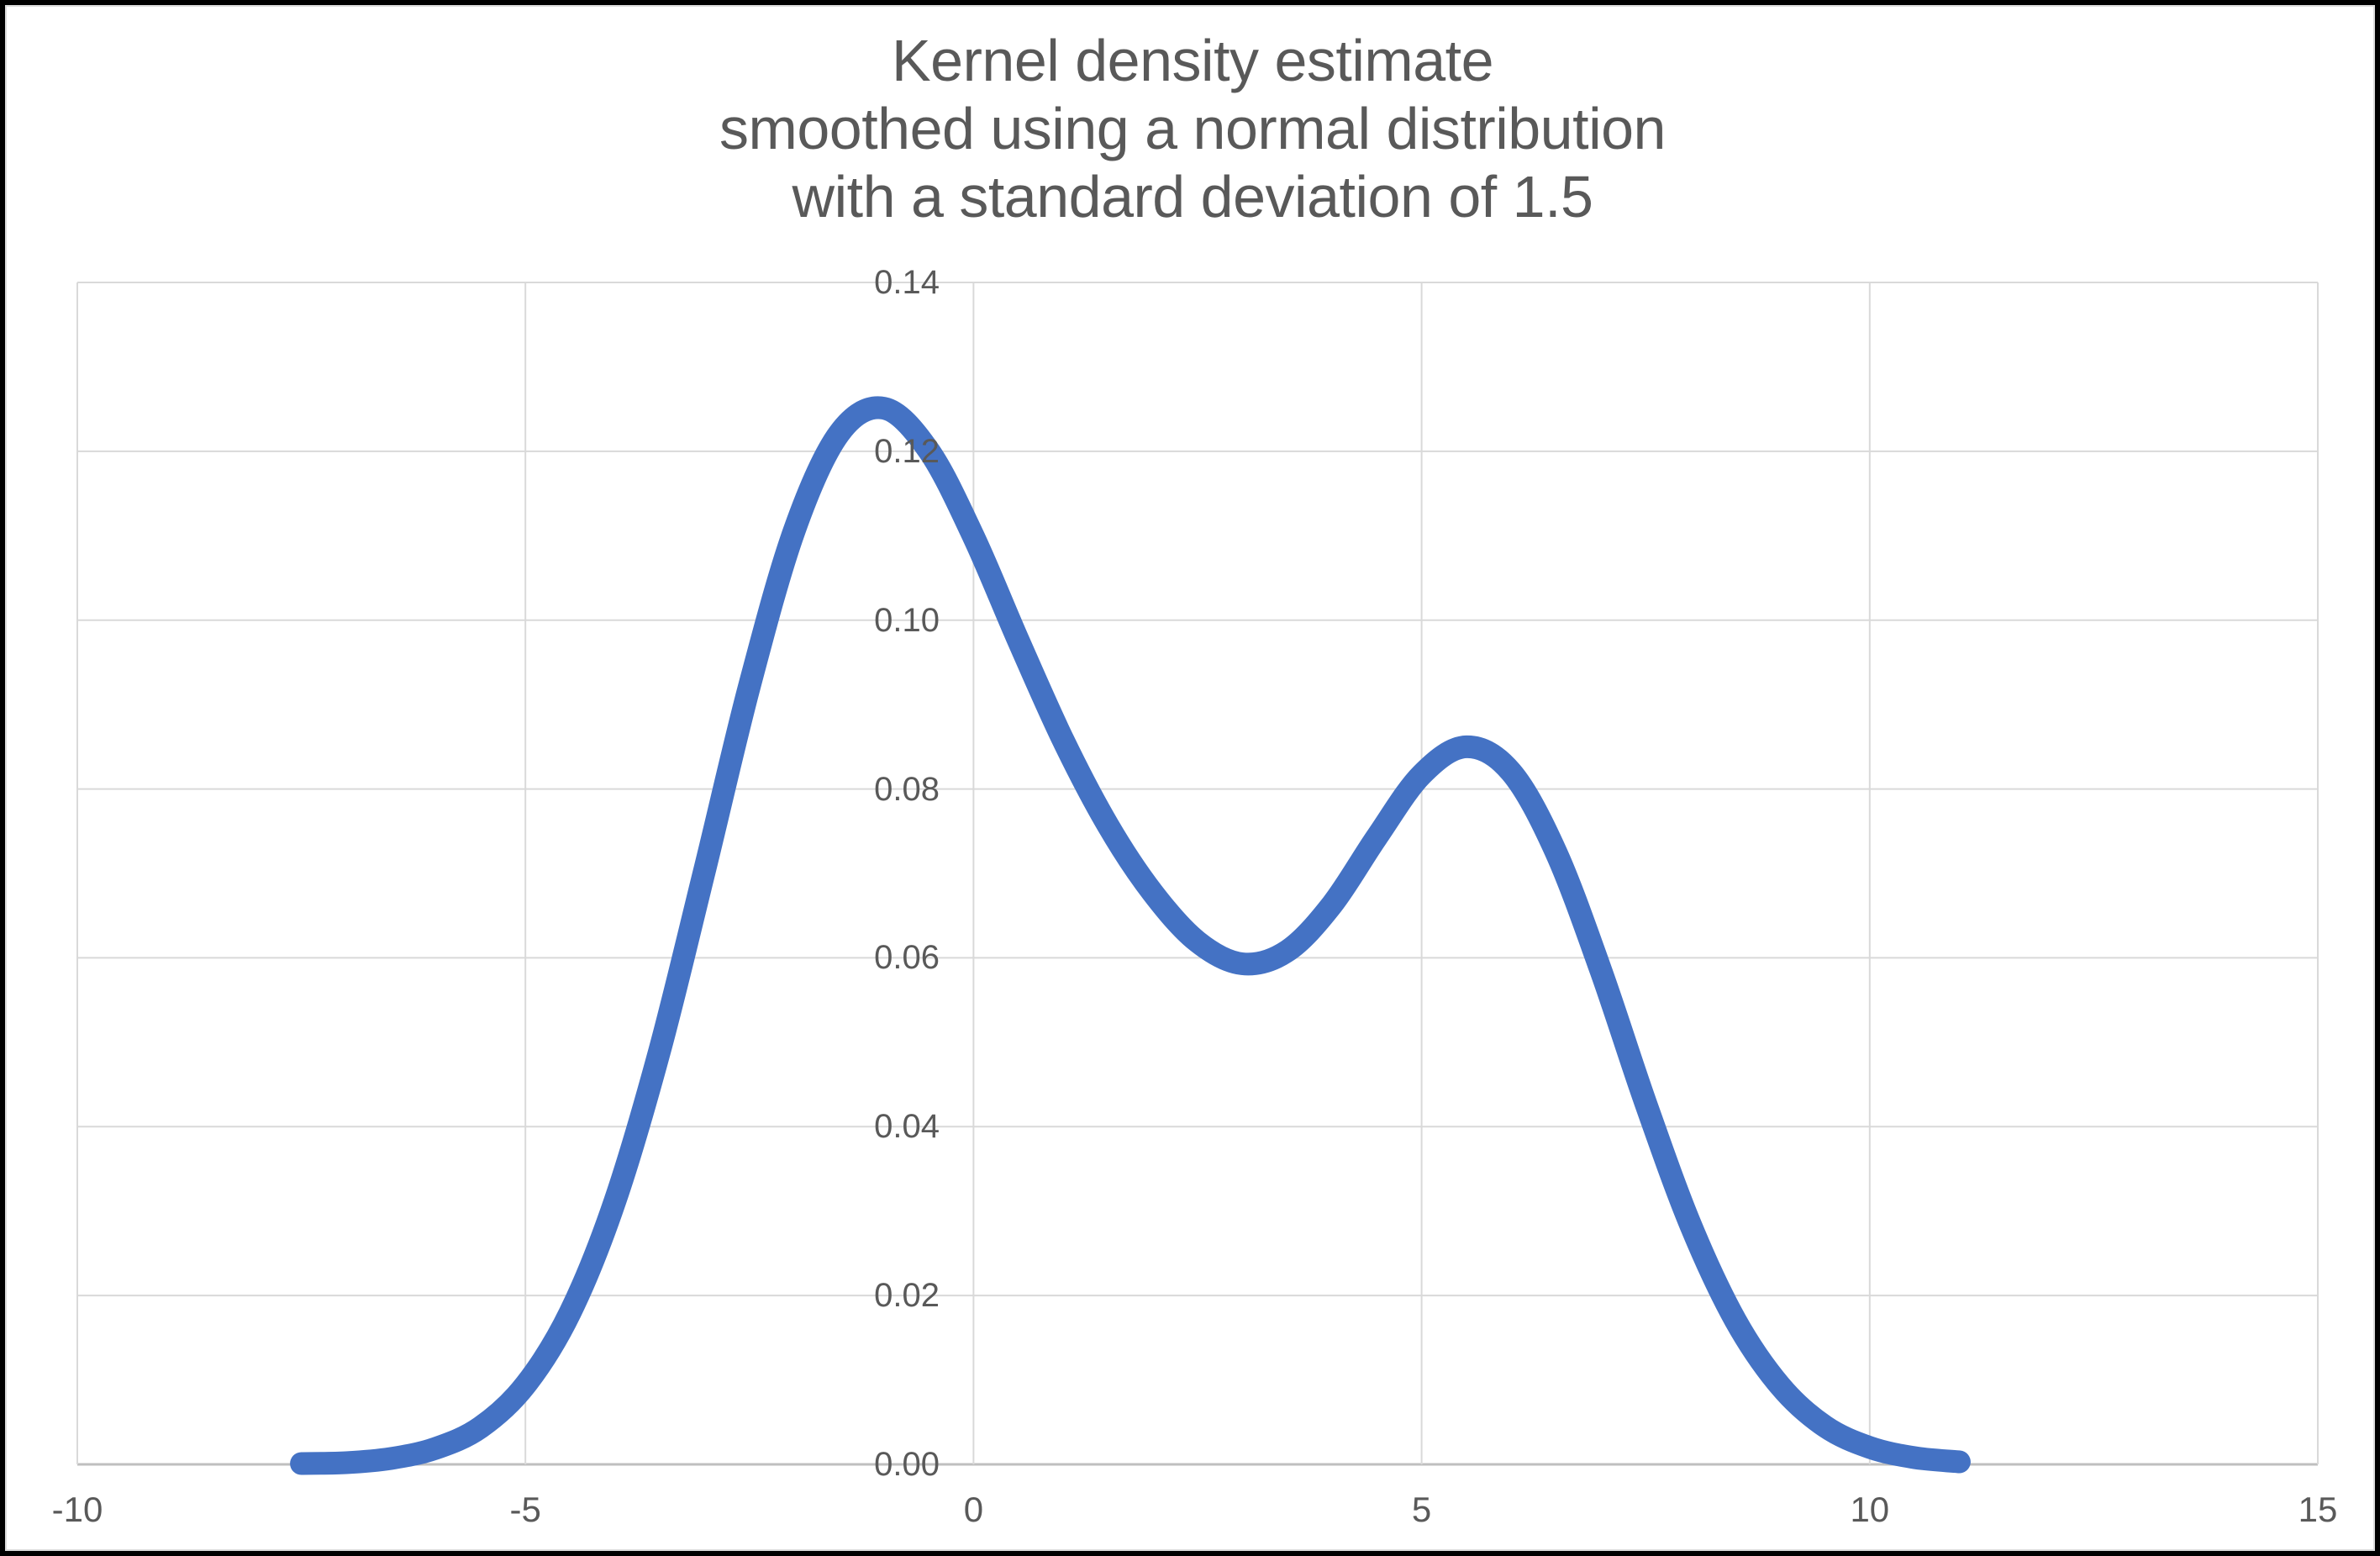  I want to click on chart-title-line-1: Kernel density estimate, so click(1192, 60).